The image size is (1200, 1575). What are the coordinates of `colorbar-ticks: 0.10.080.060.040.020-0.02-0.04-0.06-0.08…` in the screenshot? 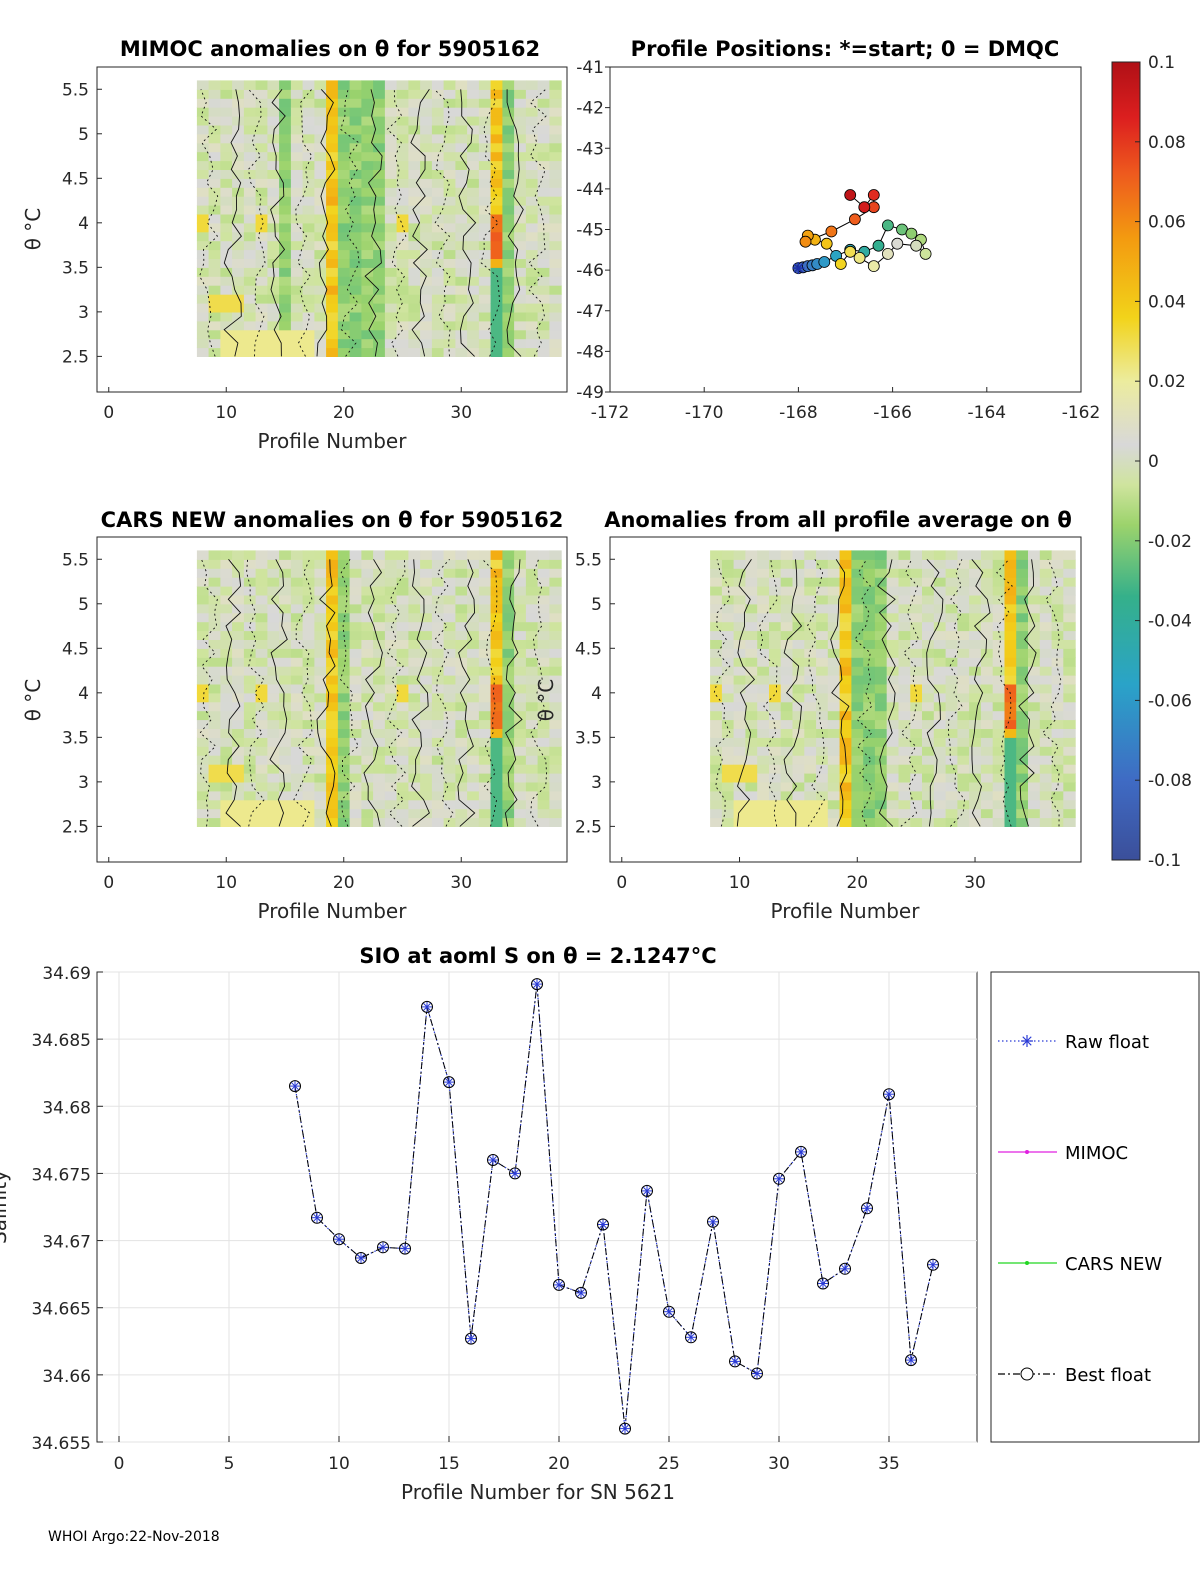 It's located at (1163, 462).